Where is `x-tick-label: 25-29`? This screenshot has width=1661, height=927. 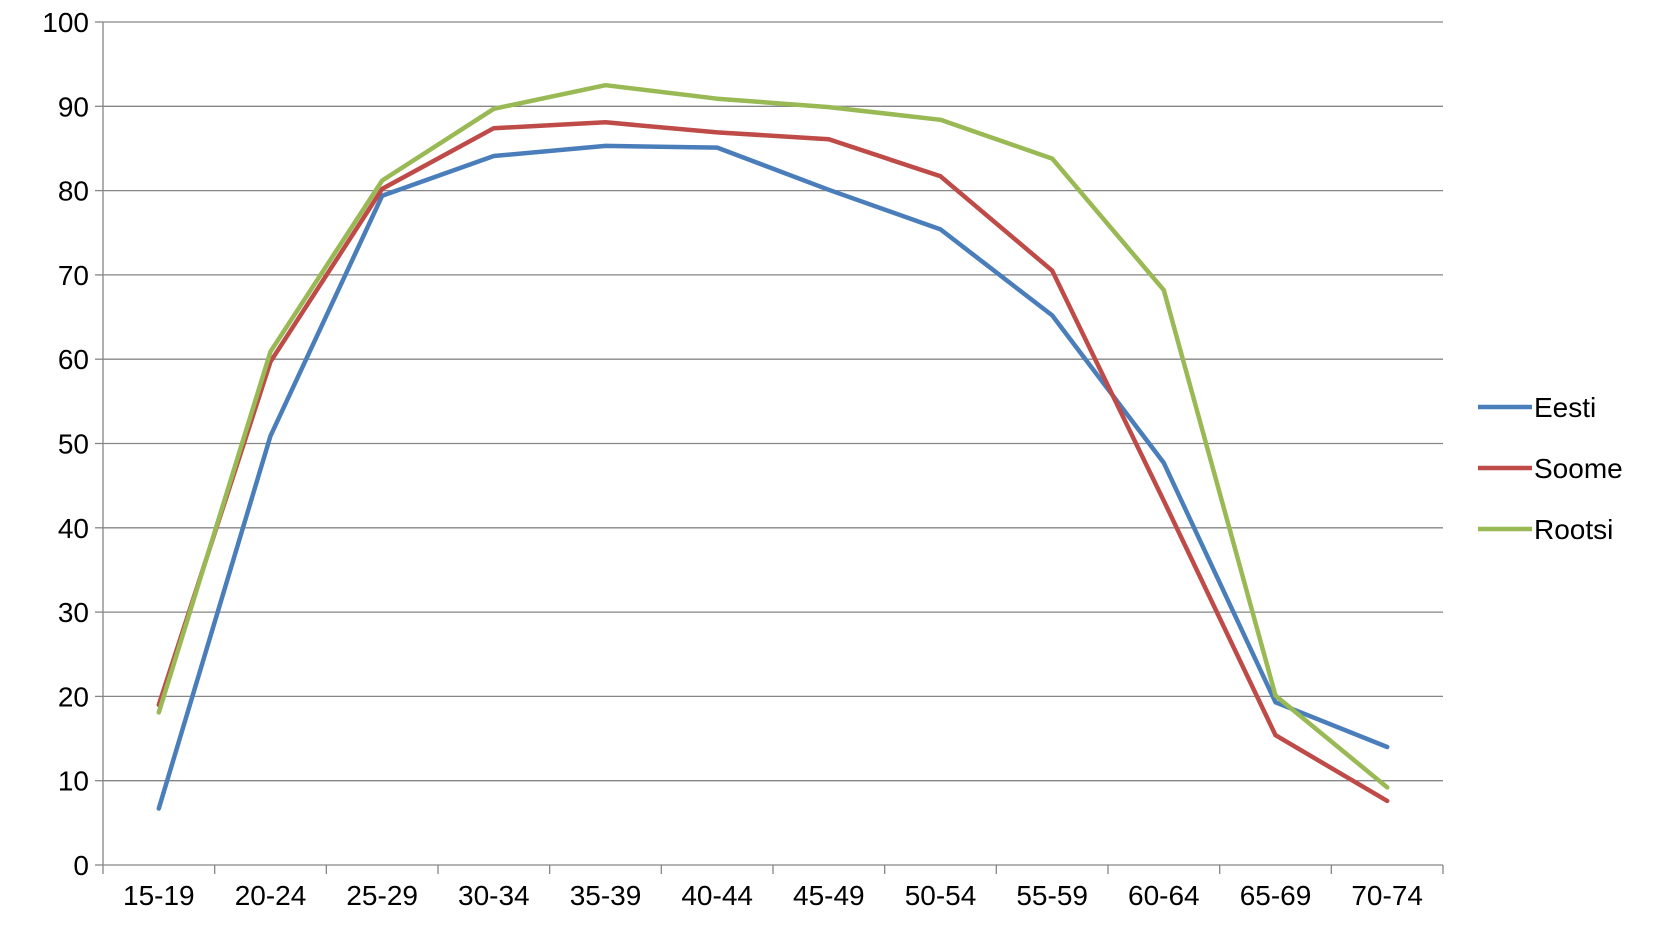 x-tick-label: 25-29 is located at coordinates (382, 895).